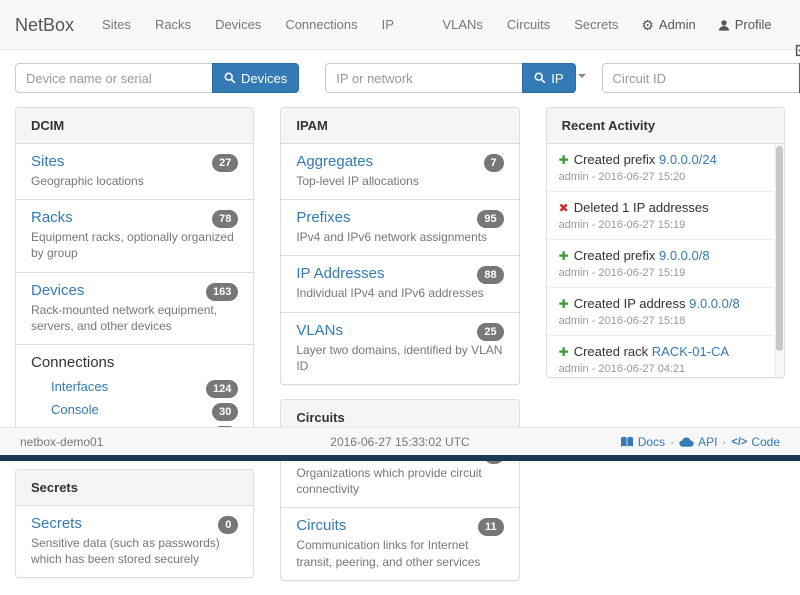 Image resolution: width=800 pixels, height=595 pixels. What do you see at coordinates (563, 208) in the screenshot?
I see `remove-icon: ✖` at bounding box center [563, 208].